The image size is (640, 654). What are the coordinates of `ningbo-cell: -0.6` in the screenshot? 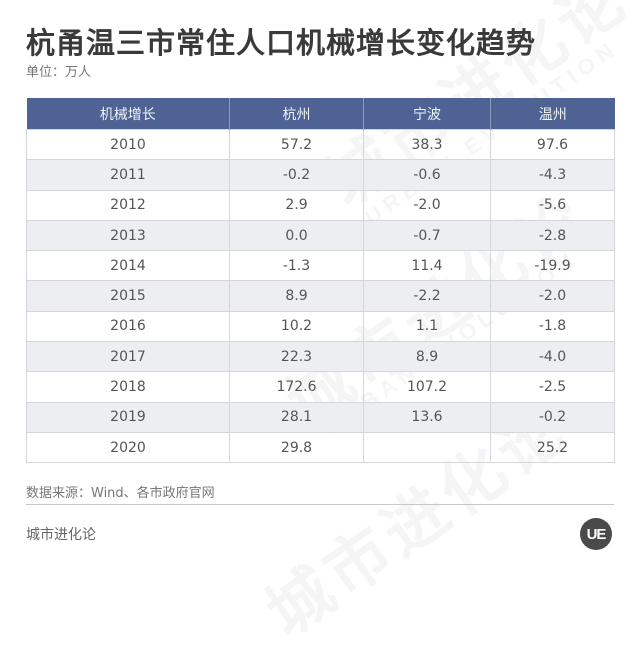 It's located at (427, 175).